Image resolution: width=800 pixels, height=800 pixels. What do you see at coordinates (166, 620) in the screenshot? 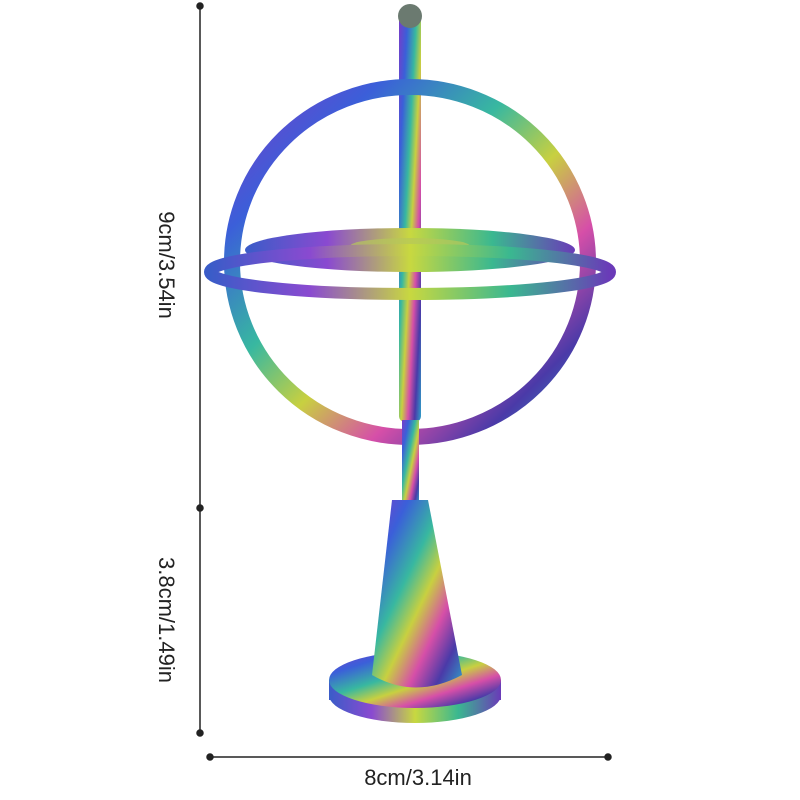
I see `base-height-label: 3.8cm/1.49in` at bounding box center [166, 620].